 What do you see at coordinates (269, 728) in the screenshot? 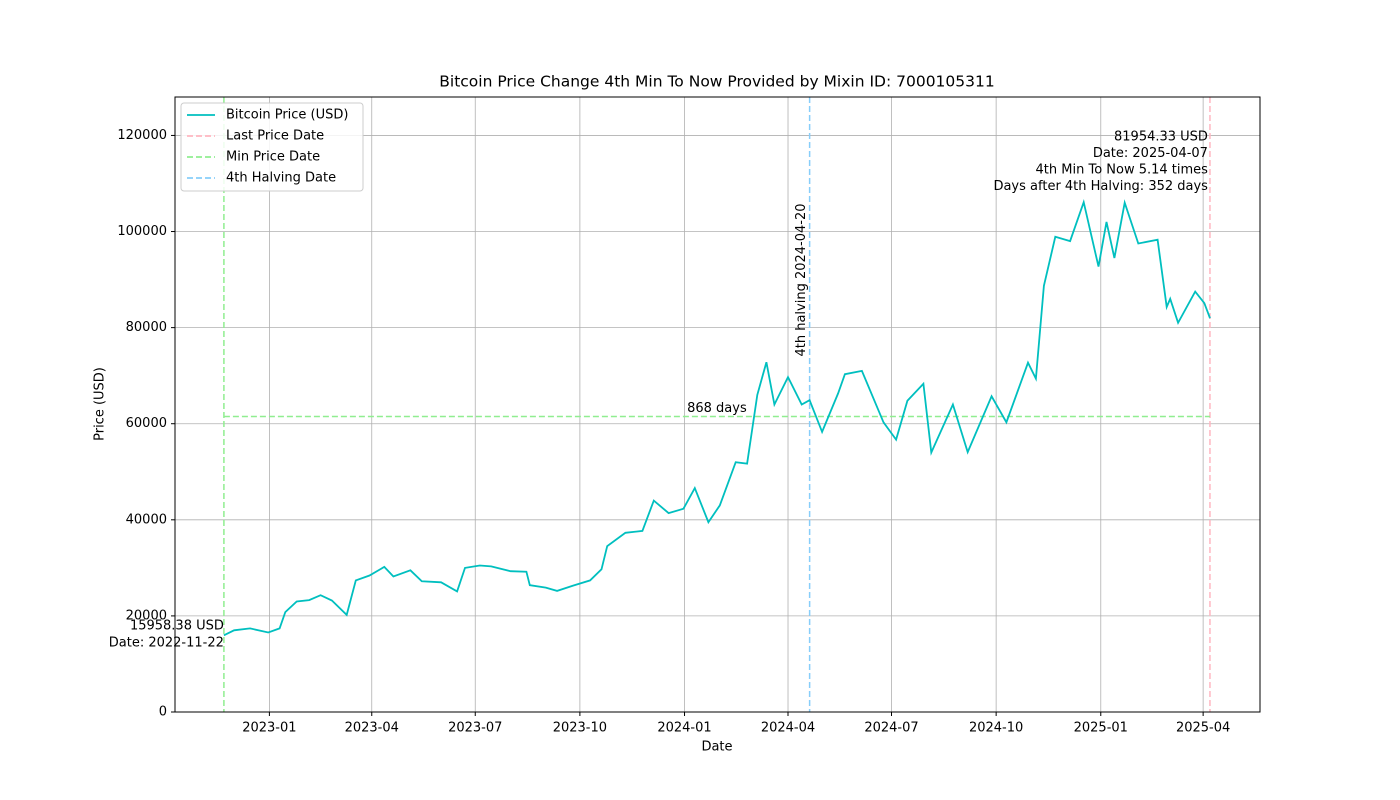
I see `x-tick-label: 2023-01` at bounding box center [269, 728].